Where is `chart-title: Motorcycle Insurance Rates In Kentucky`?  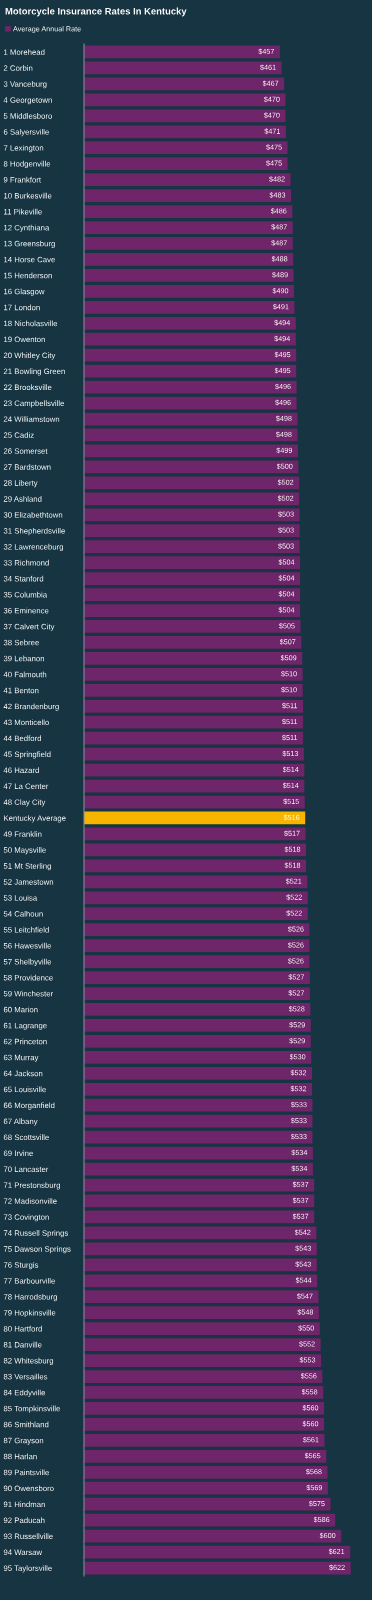
chart-title: Motorcycle Insurance Rates In Kentucky is located at coordinates (96, 12).